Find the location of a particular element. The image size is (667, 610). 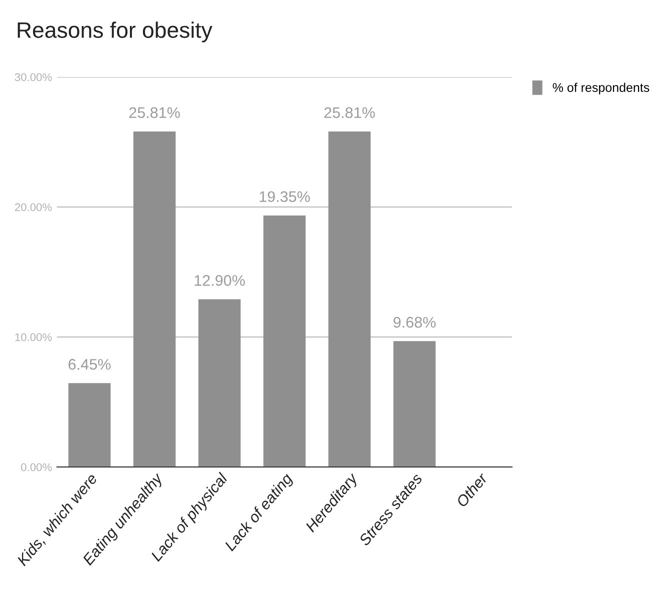

y-tick-label: 20.00% is located at coordinates (33, 207).